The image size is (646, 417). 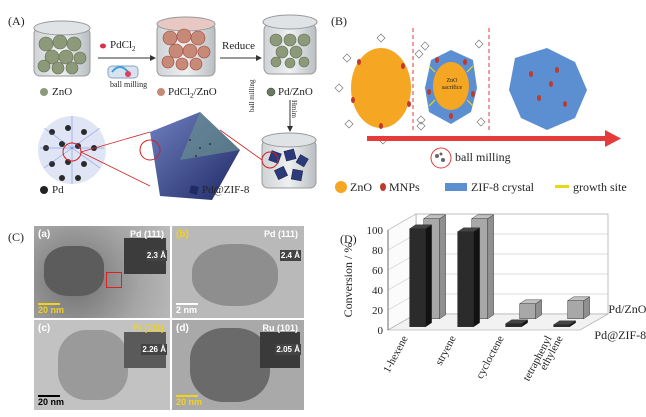 I want to click on y-tick-label: 20, so click(x=378, y=311).